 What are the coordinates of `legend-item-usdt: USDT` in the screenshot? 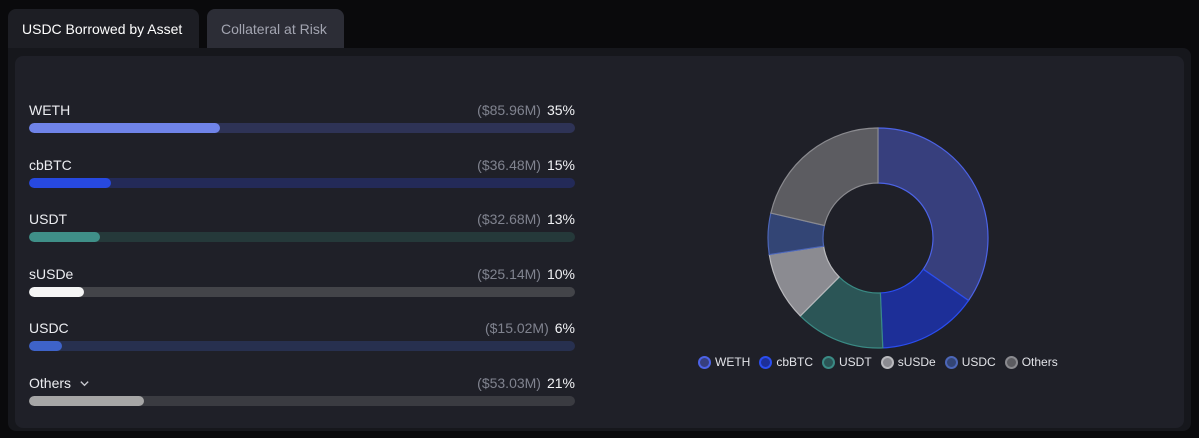 It's located at (847, 362).